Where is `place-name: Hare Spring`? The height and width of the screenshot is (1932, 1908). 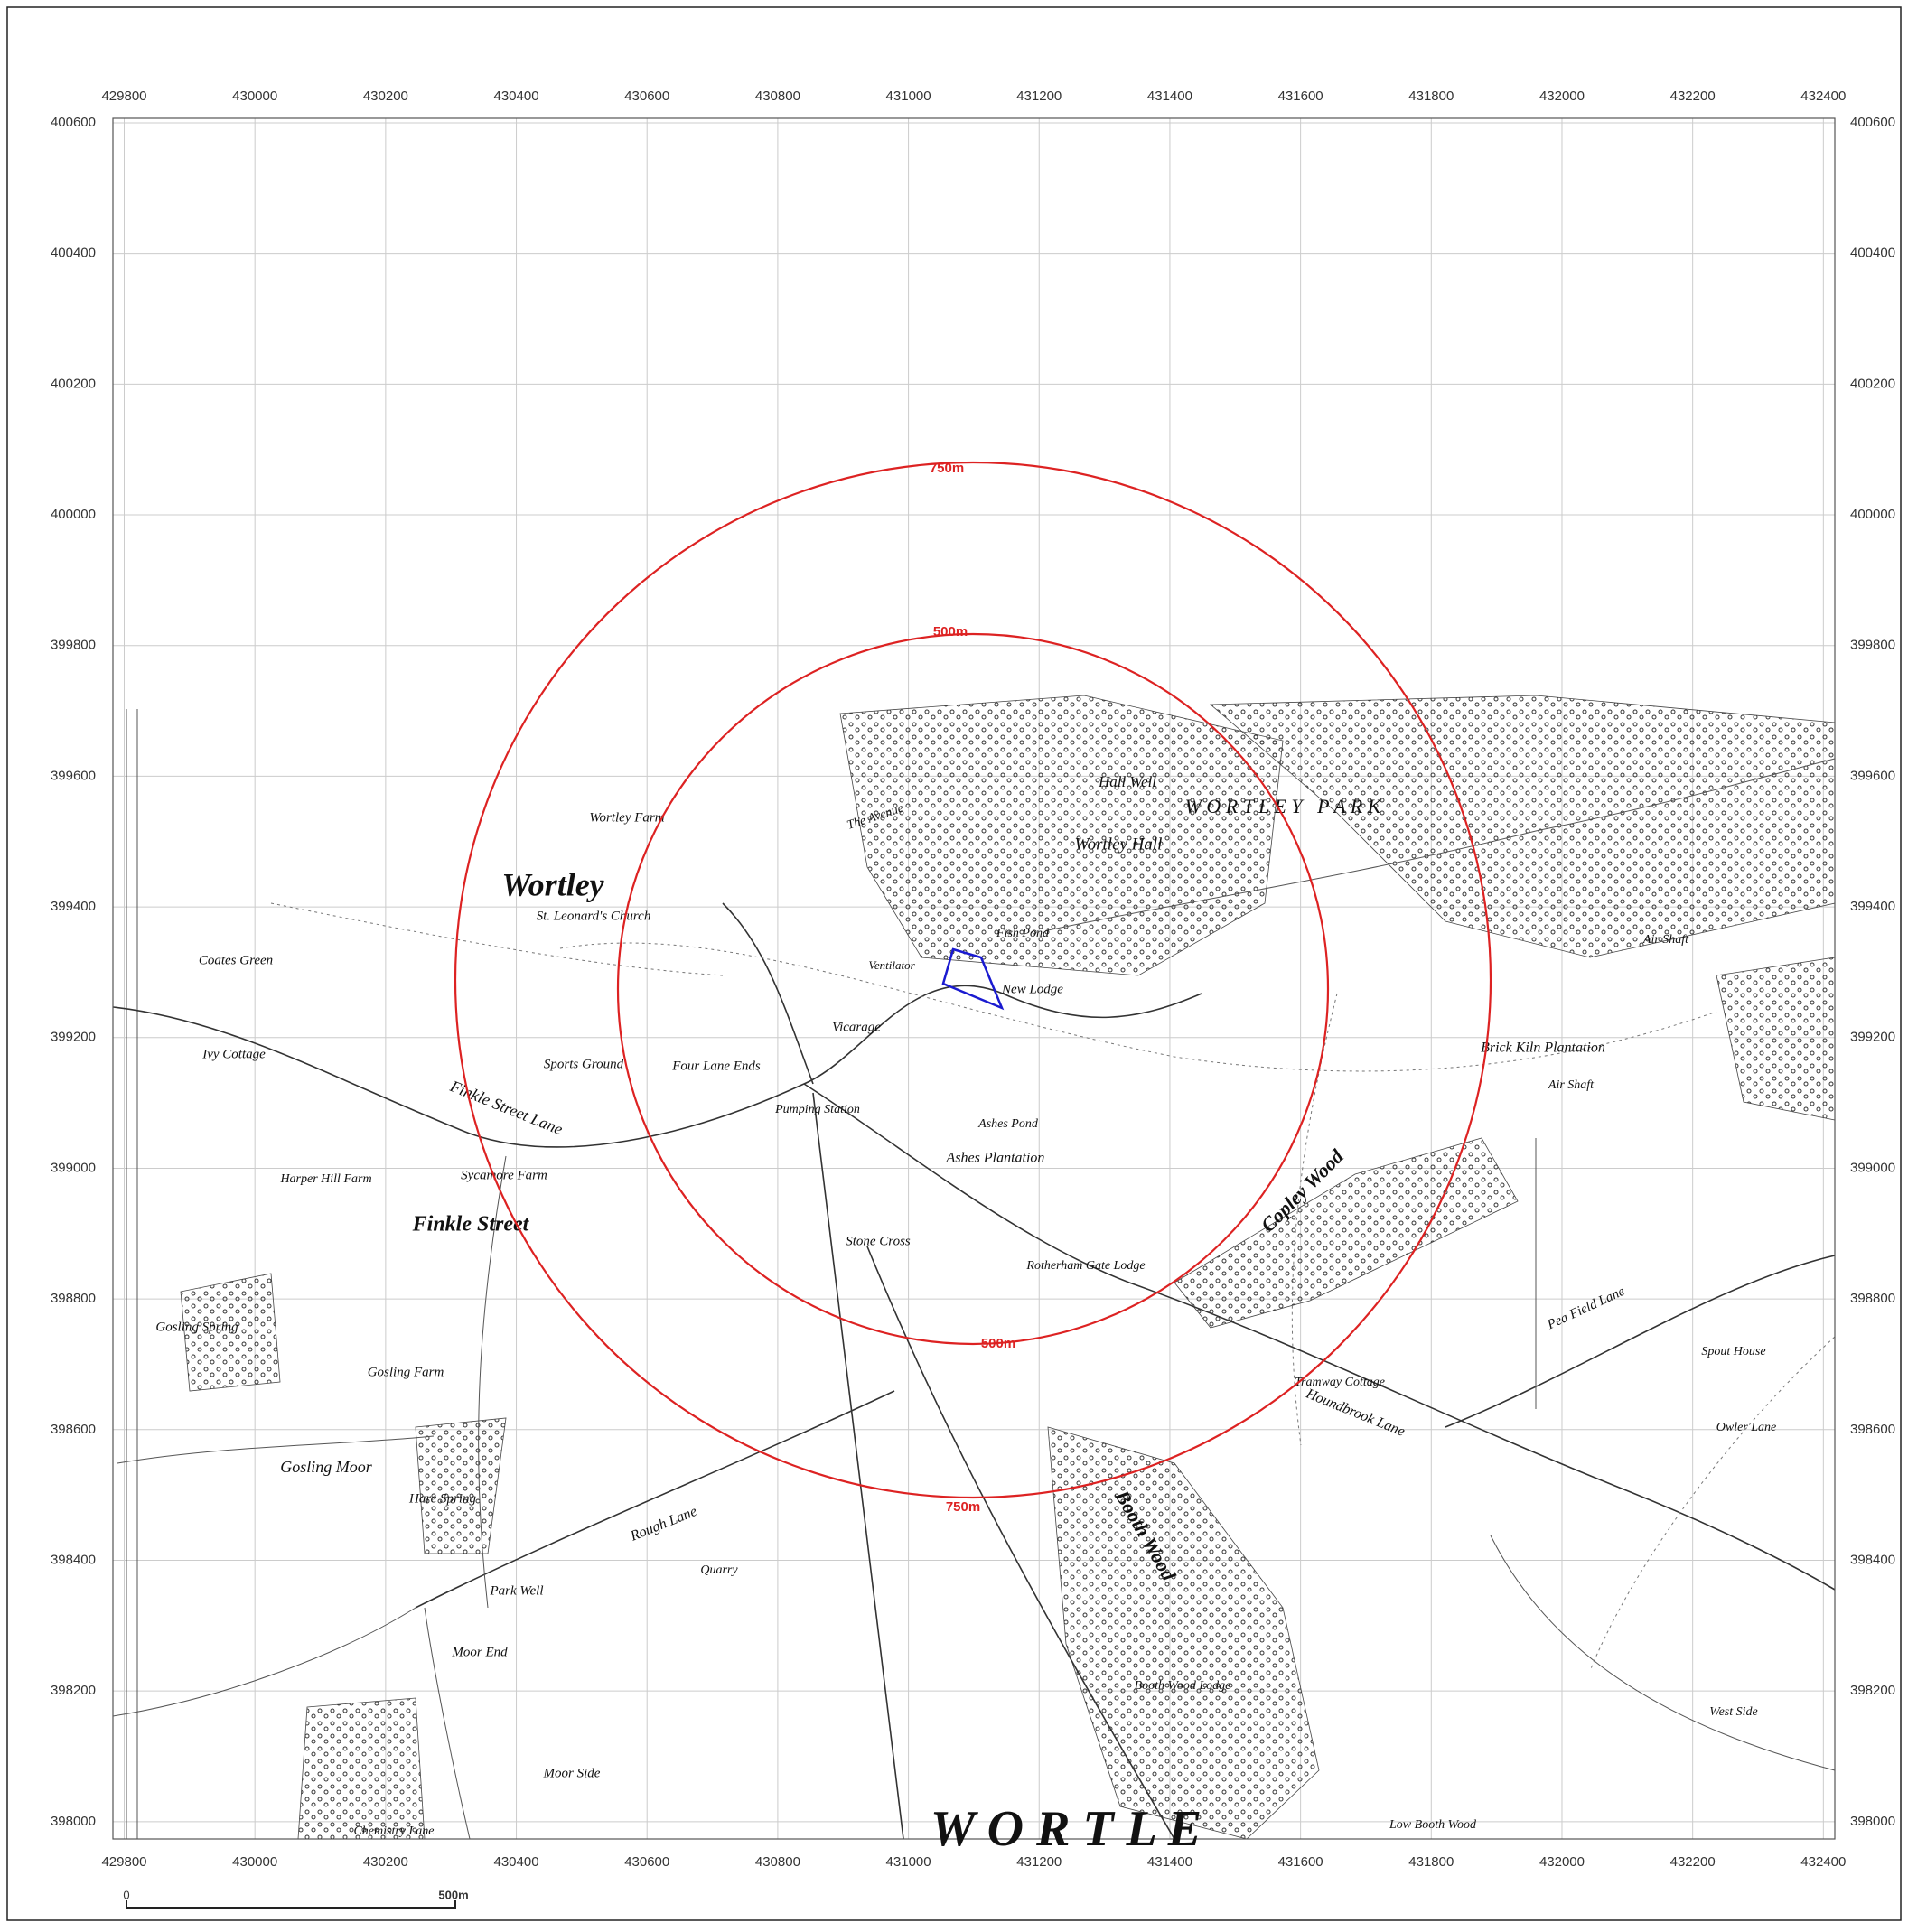 place-name: Hare Spring is located at coordinates (442, 1498).